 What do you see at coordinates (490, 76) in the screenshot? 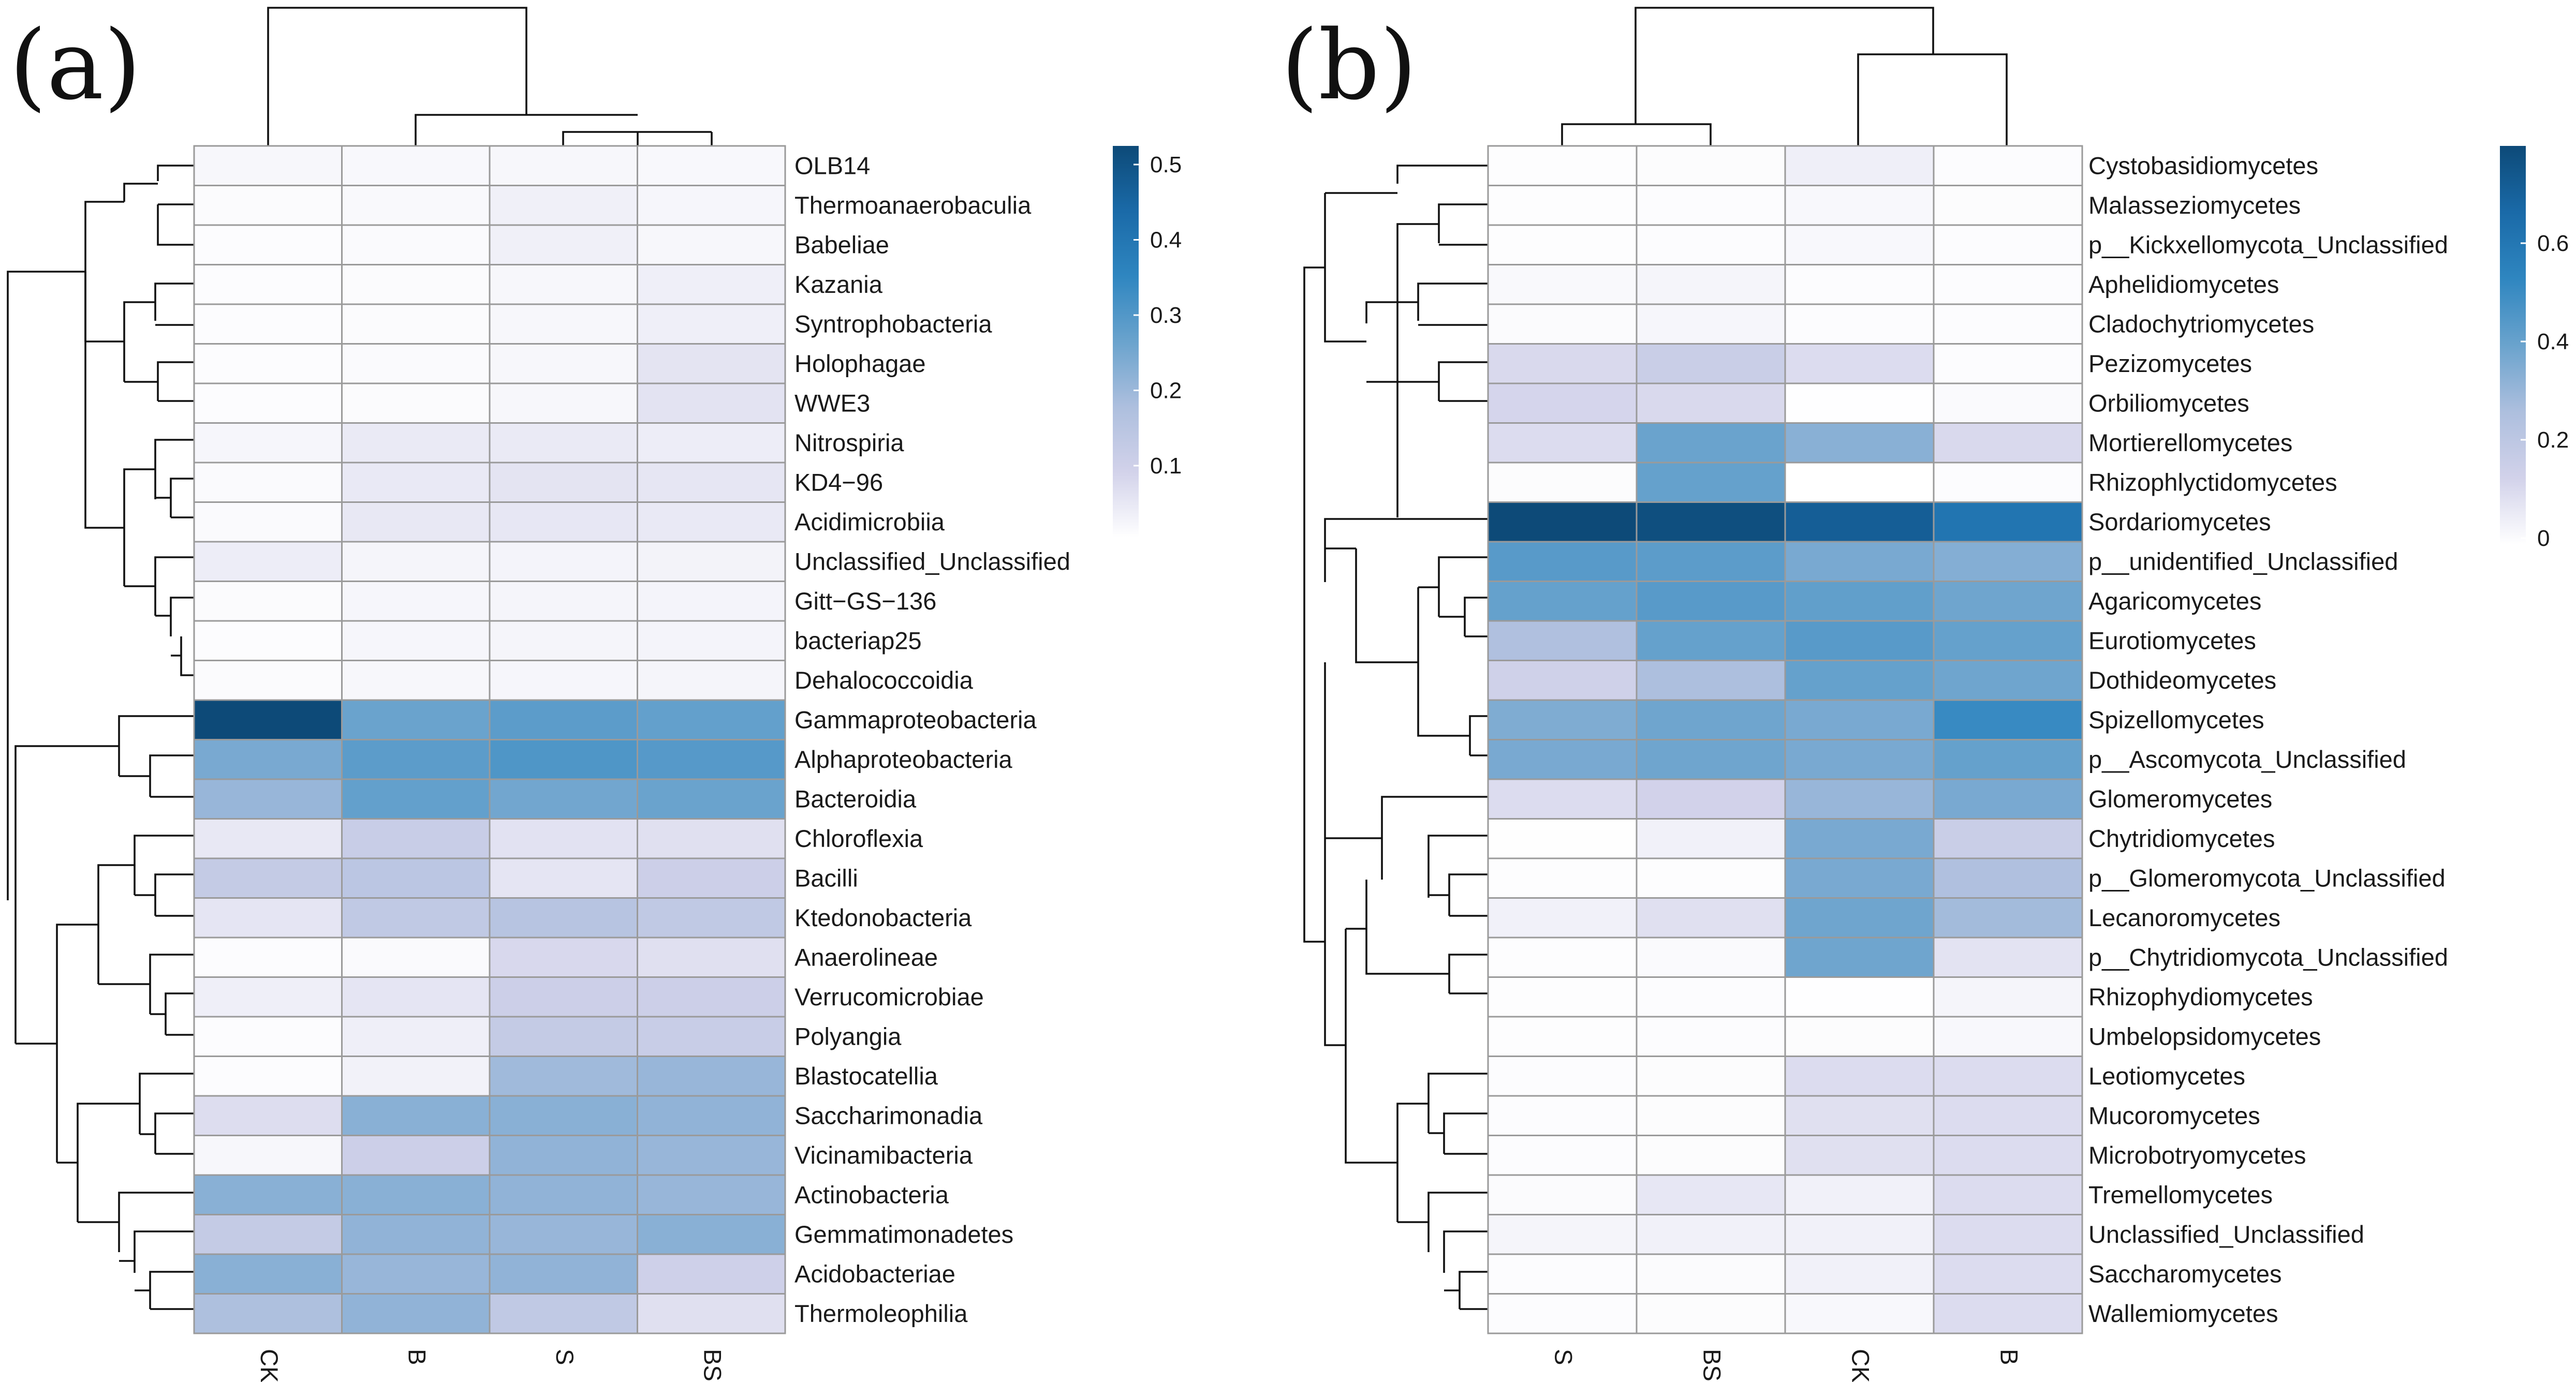
I see `col-dendrogram-a` at bounding box center [490, 76].